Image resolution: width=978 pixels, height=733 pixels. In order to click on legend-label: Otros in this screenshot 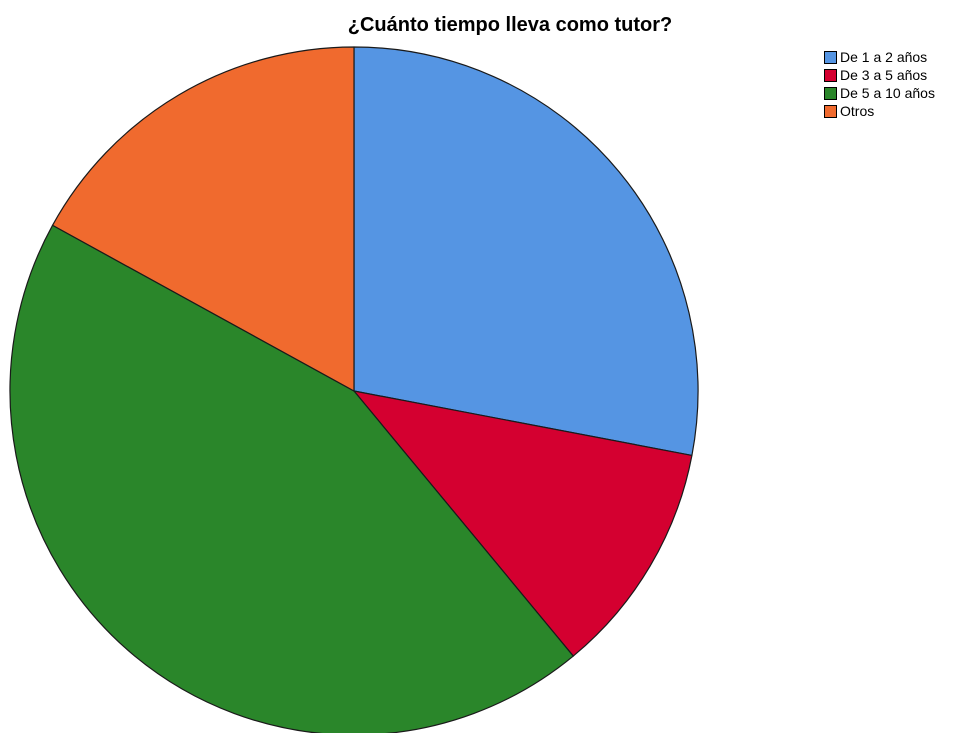, I will do `click(857, 111)`.